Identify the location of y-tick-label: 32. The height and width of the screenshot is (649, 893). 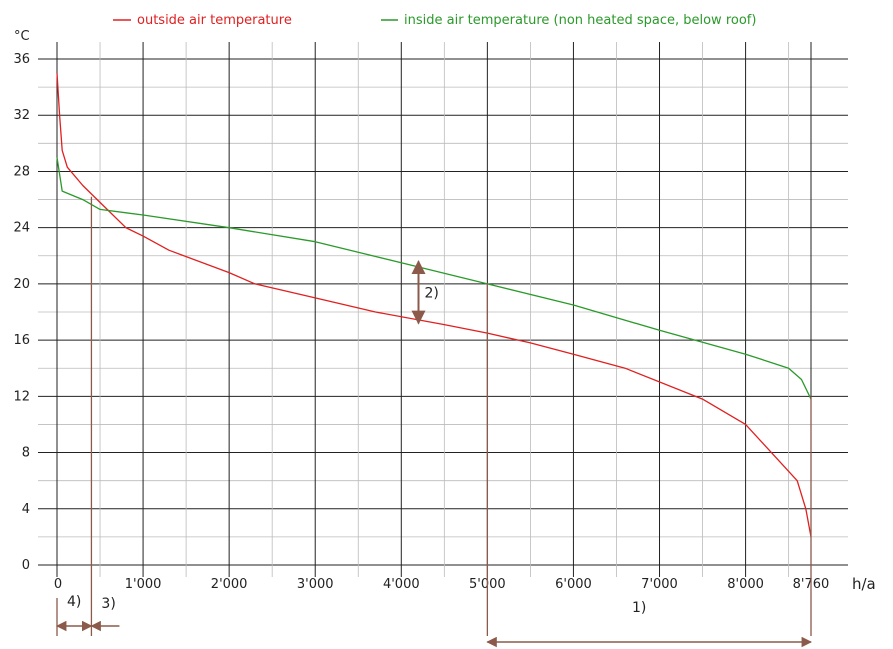
(21, 115).